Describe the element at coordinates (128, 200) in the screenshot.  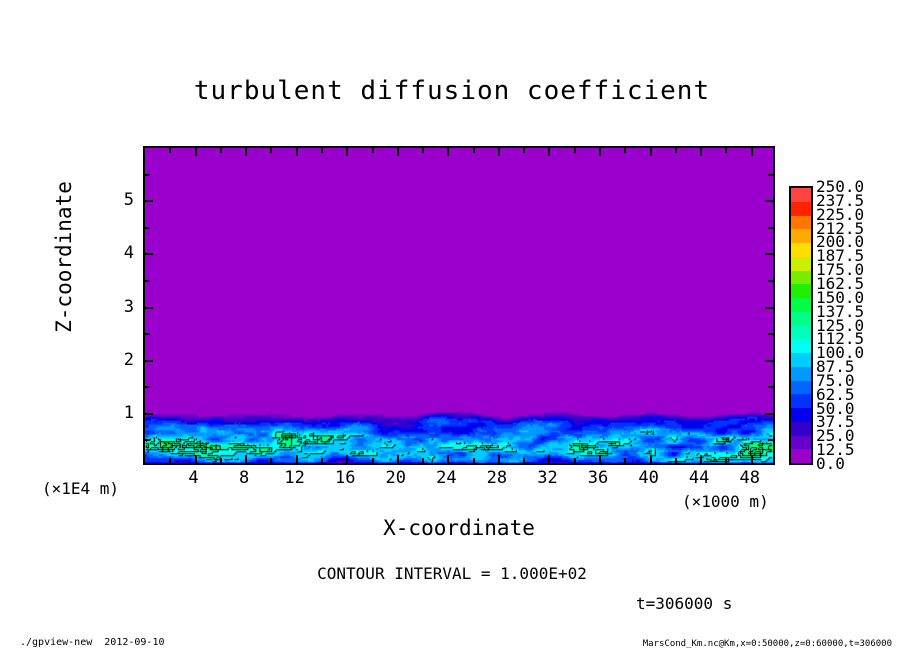
I see `y-tick-label: 5` at that location.